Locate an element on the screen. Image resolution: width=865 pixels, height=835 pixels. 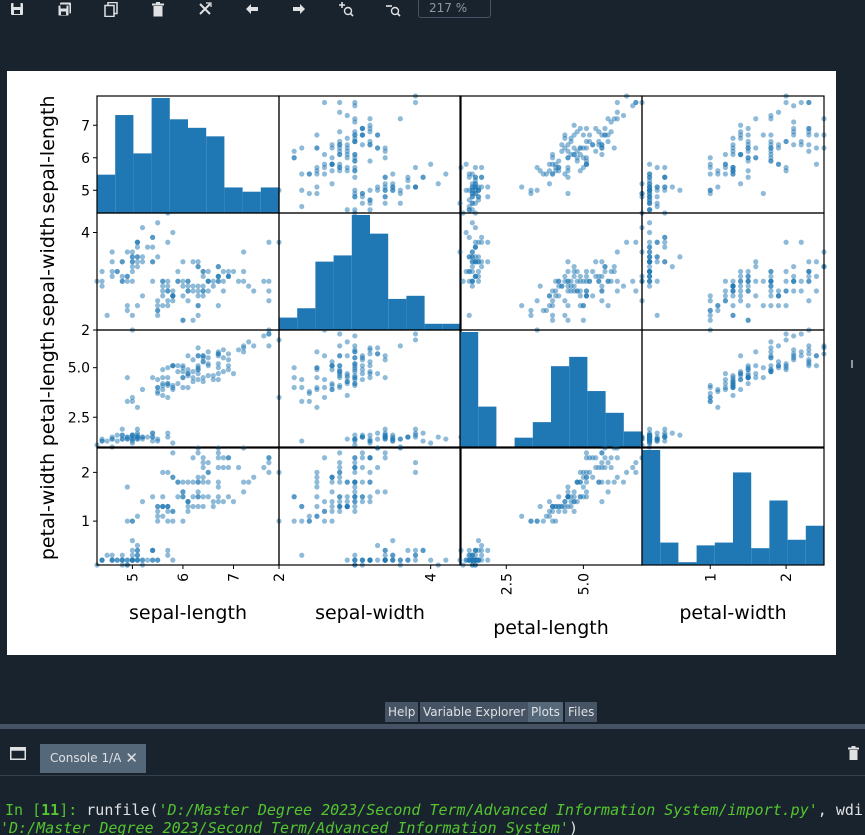
tab-variable-explorer: Variable Explorer is located at coordinates (474, 712).